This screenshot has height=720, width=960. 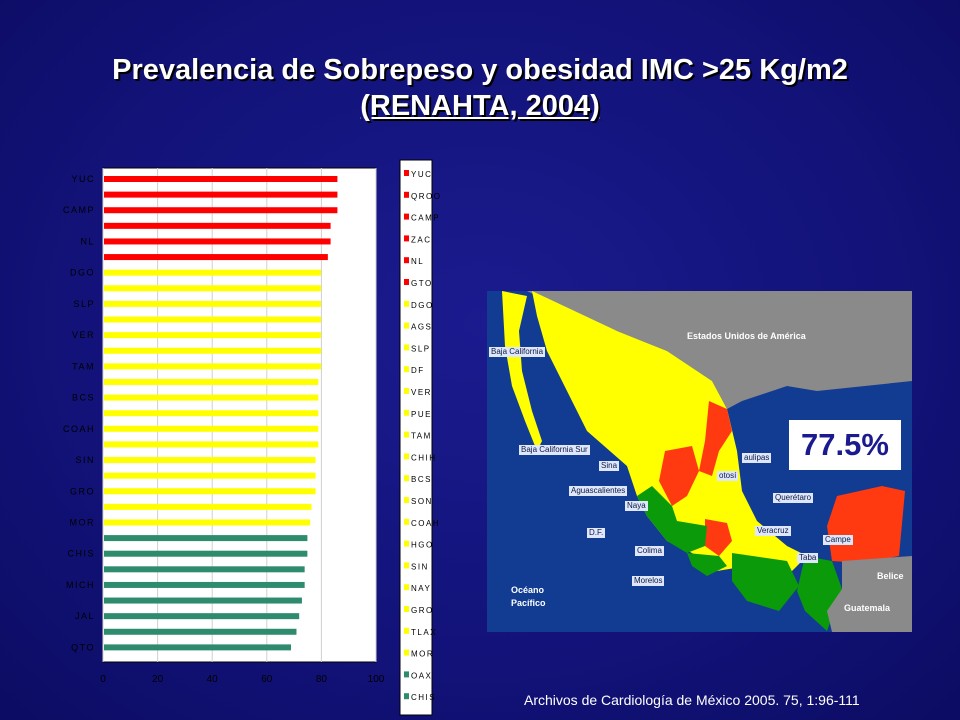 What do you see at coordinates (707, 564) in the screenshot?
I see `michoacan-shape` at bounding box center [707, 564].